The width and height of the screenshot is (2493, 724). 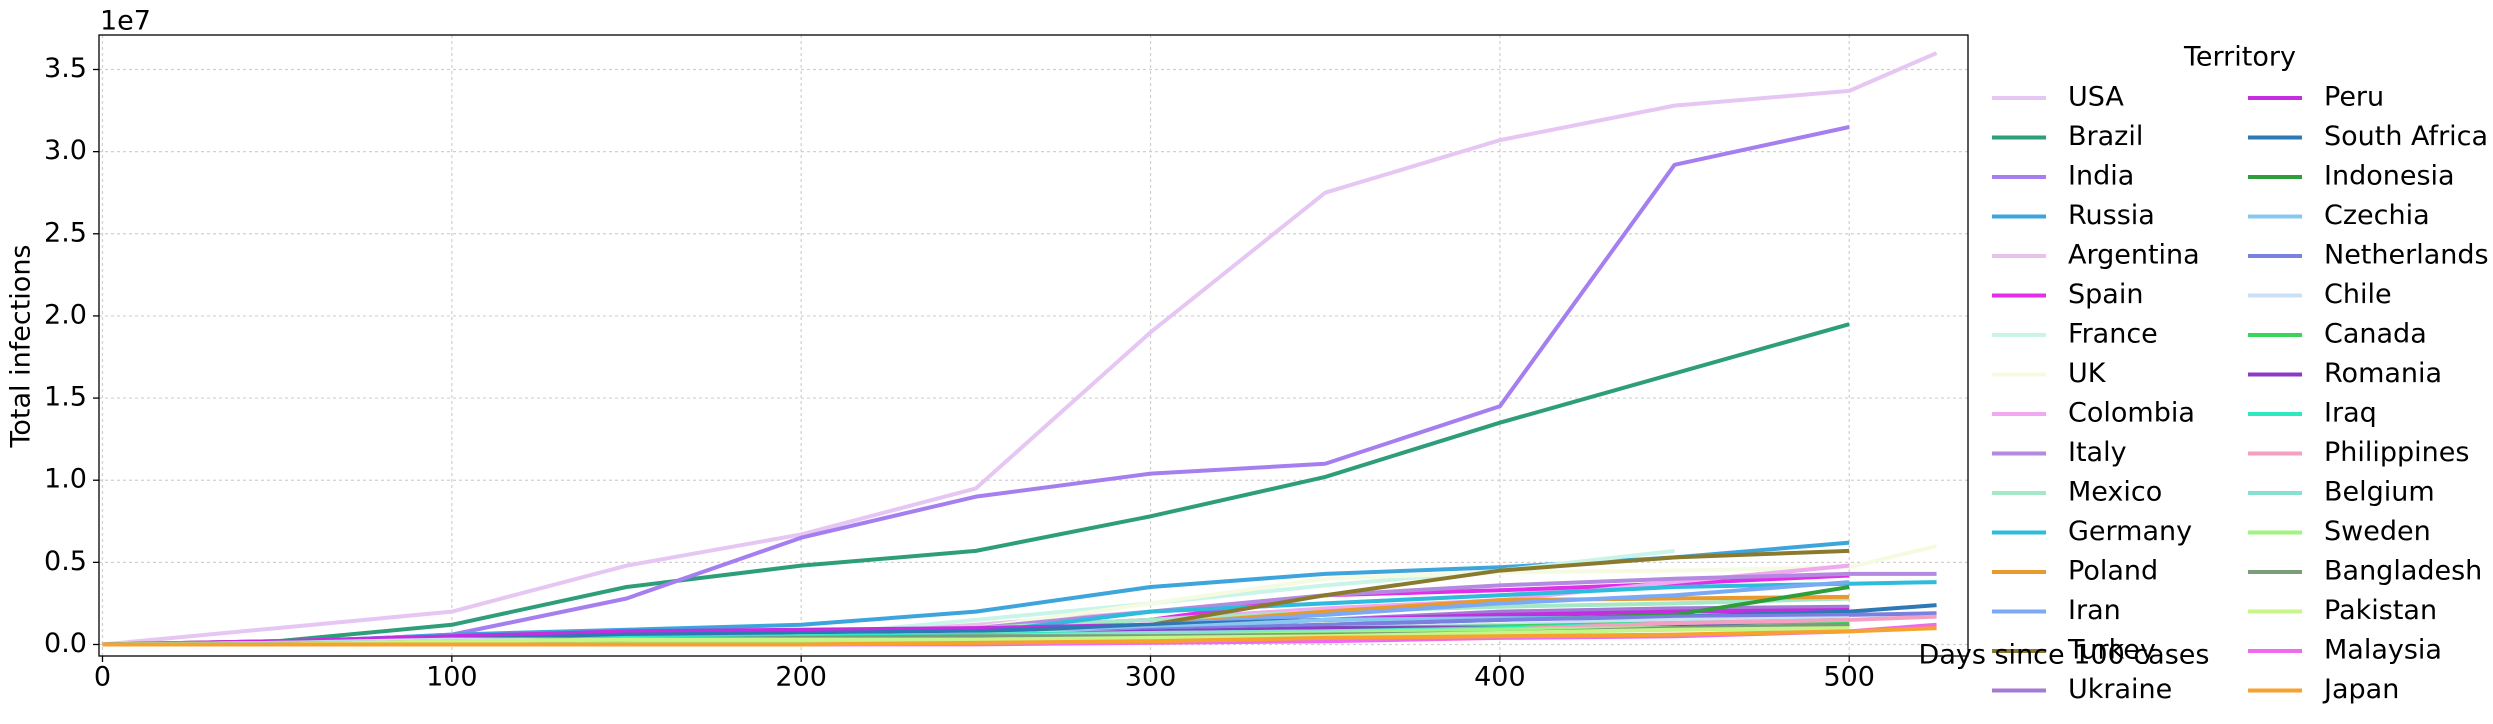 What do you see at coordinates (2377, 215) in the screenshot?
I see `legend-label: Czechia` at bounding box center [2377, 215].